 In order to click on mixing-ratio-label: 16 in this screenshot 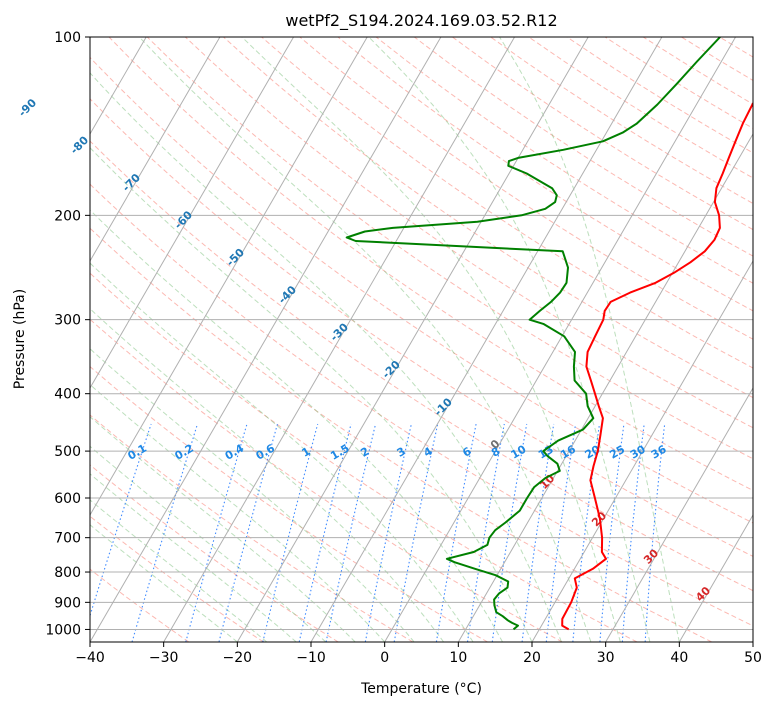, I will do `click(568, 452)`.